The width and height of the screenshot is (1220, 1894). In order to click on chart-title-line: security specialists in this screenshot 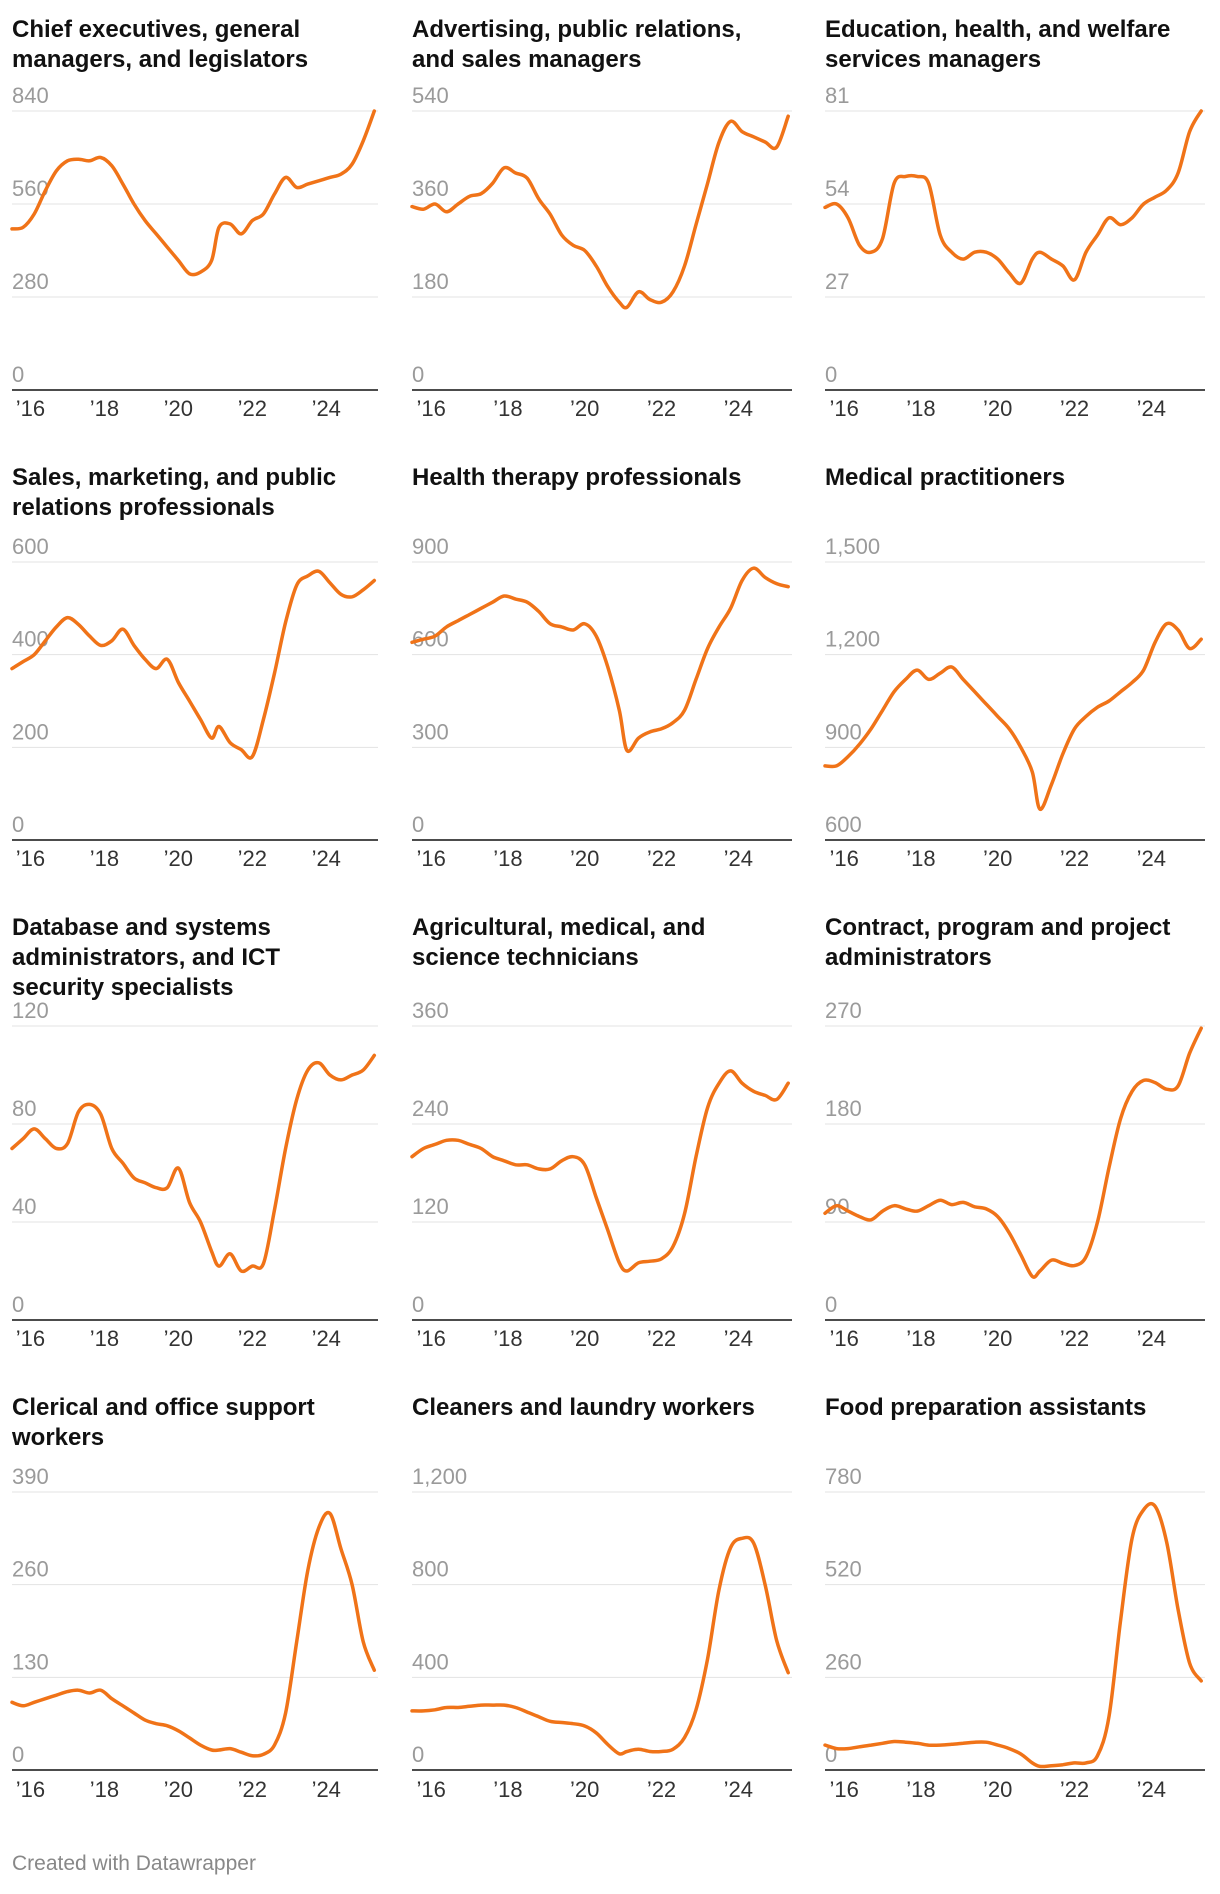, I will do `click(122, 987)`.